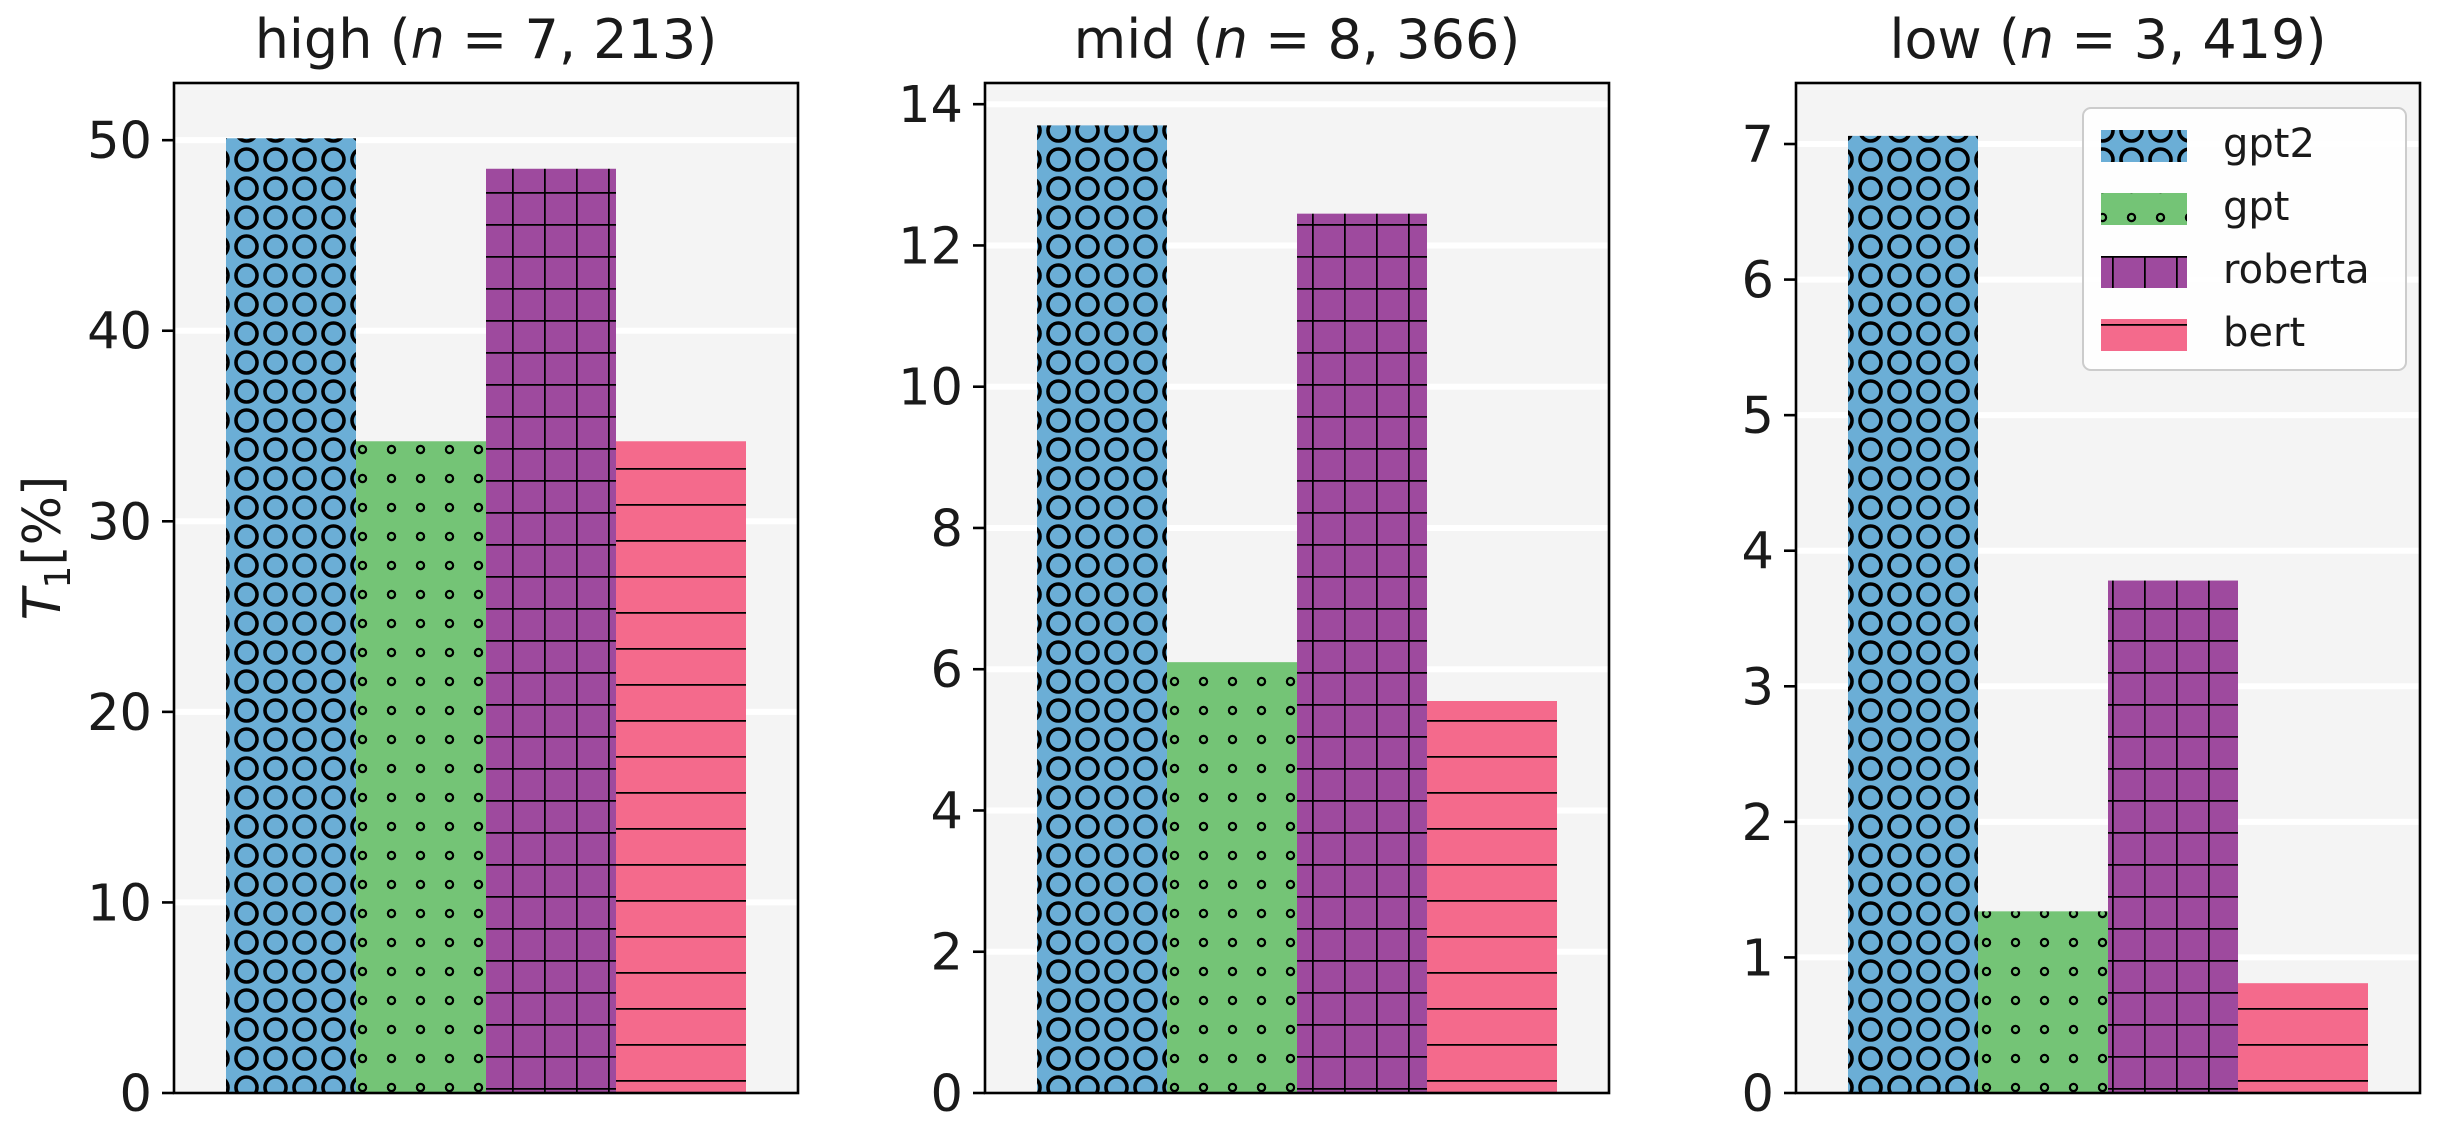  I want to click on legend-swatch-gpt, so click(2144, 209).